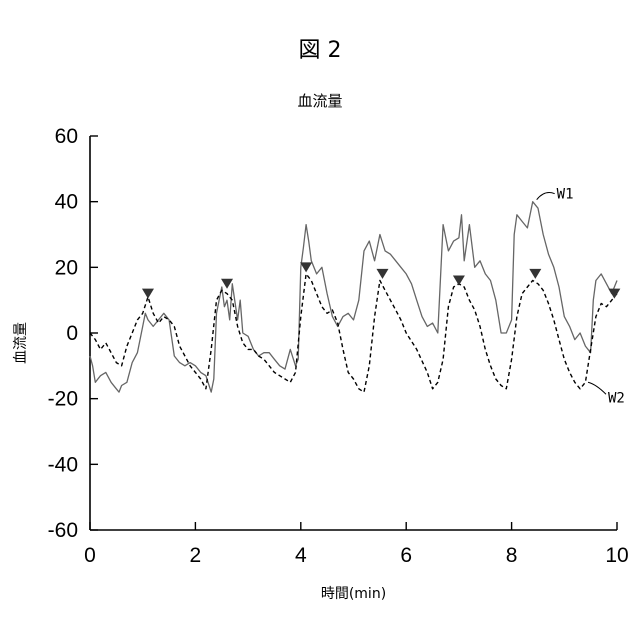  What do you see at coordinates (63, 530) in the screenshot?
I see `y-tick-label: -60` at bounding box center [63, 530].